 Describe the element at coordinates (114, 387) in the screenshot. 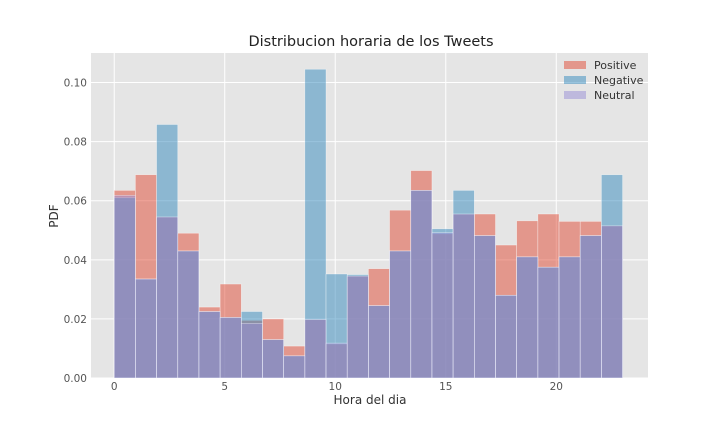

I see `x-tick-label-0: 0` at that location.